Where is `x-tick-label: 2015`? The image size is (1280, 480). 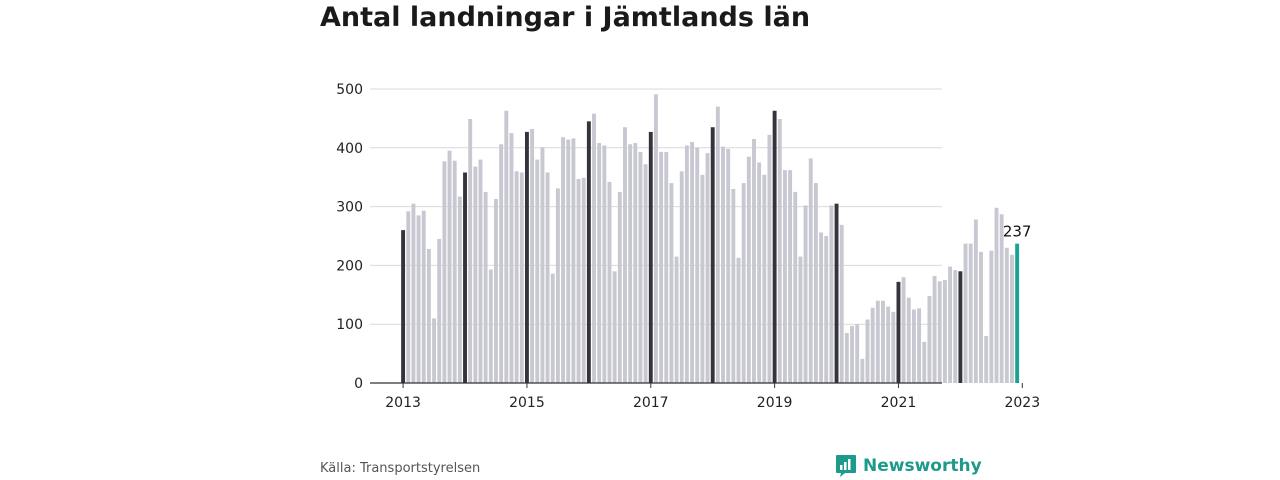
x-tick-label: 2015 is located at coordinates (527, 403).